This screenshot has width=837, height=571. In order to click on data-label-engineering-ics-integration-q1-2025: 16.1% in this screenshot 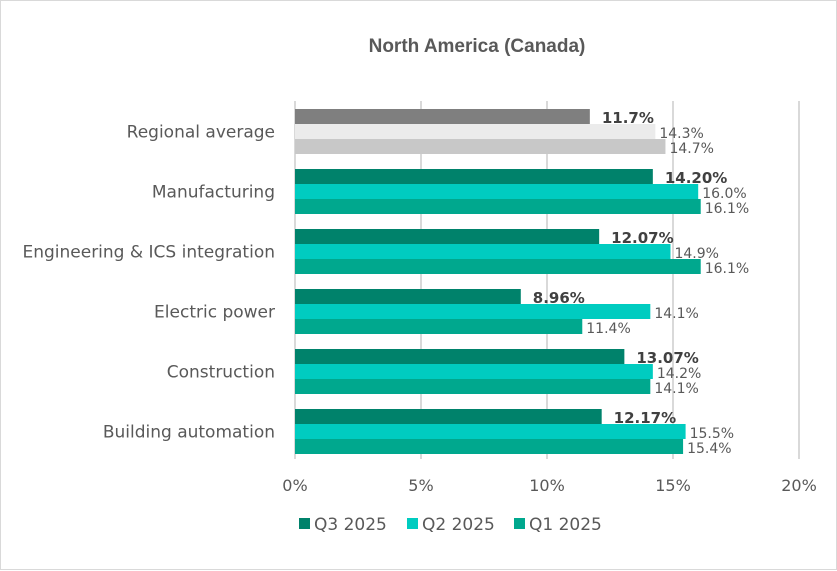, I will do `click(727, 269)`.